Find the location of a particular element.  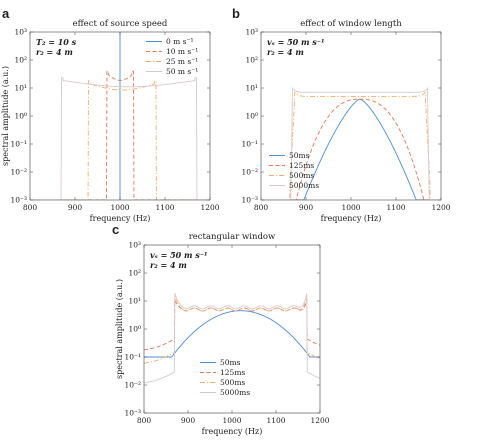

annotation-text: T₂ = 10 s is located at coordinates (56, 42).